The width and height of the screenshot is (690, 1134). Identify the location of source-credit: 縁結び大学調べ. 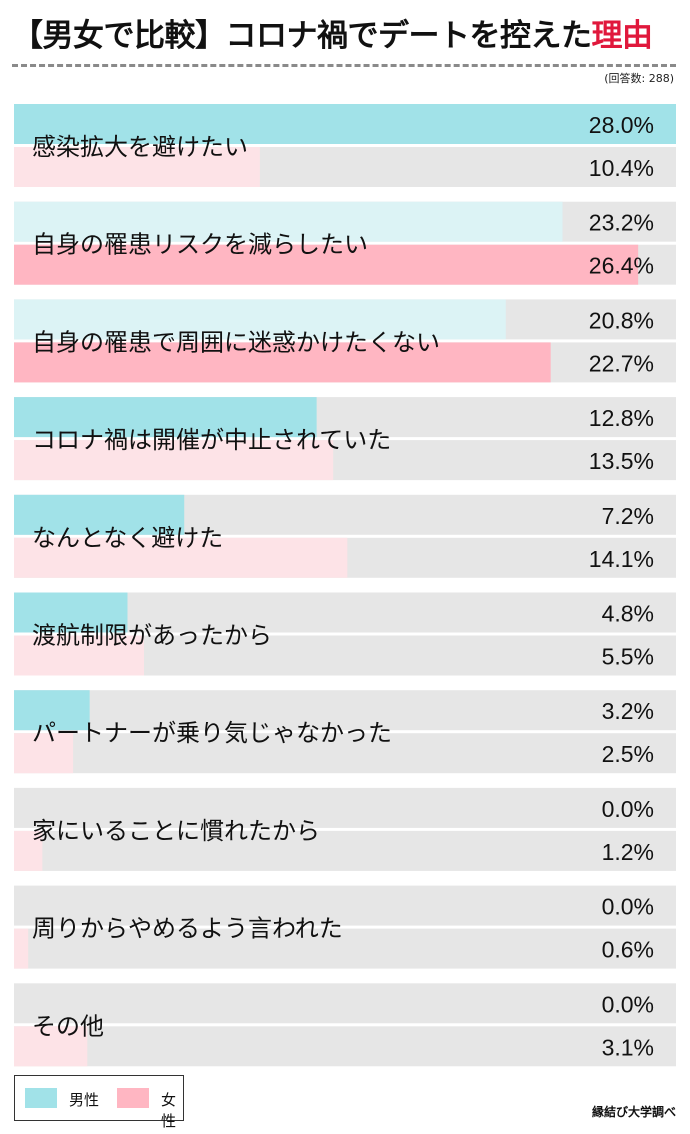
(633, 1112).